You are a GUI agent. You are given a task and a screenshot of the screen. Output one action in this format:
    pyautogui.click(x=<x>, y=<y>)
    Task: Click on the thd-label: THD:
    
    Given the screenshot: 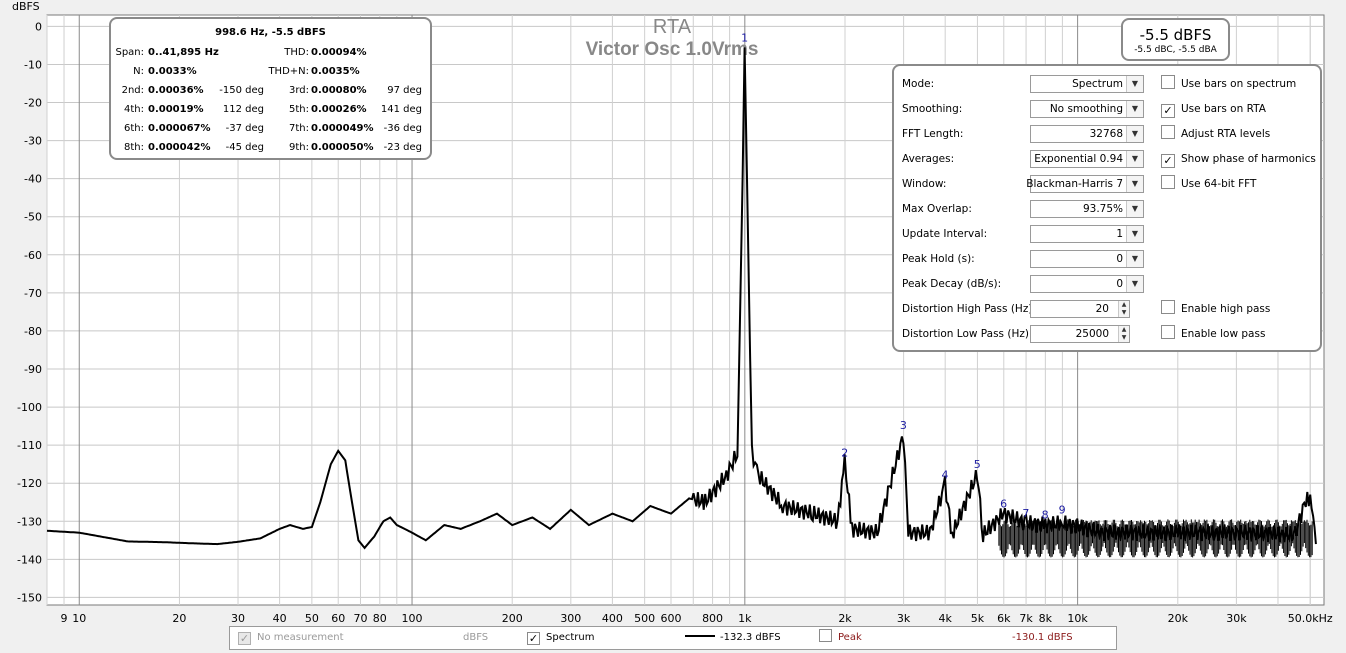 What is the action you would take?
    pyautogui.click(x=296, y=52)
    